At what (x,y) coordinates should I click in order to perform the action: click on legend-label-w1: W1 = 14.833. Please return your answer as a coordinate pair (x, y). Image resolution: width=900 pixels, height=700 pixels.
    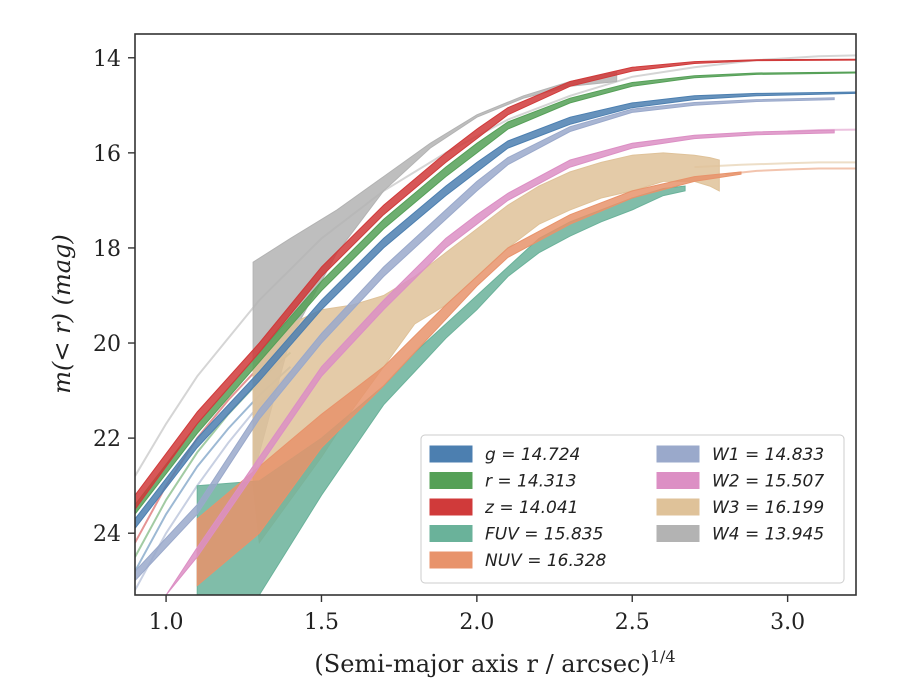
    Looking at the image, I should click on (768, 455).